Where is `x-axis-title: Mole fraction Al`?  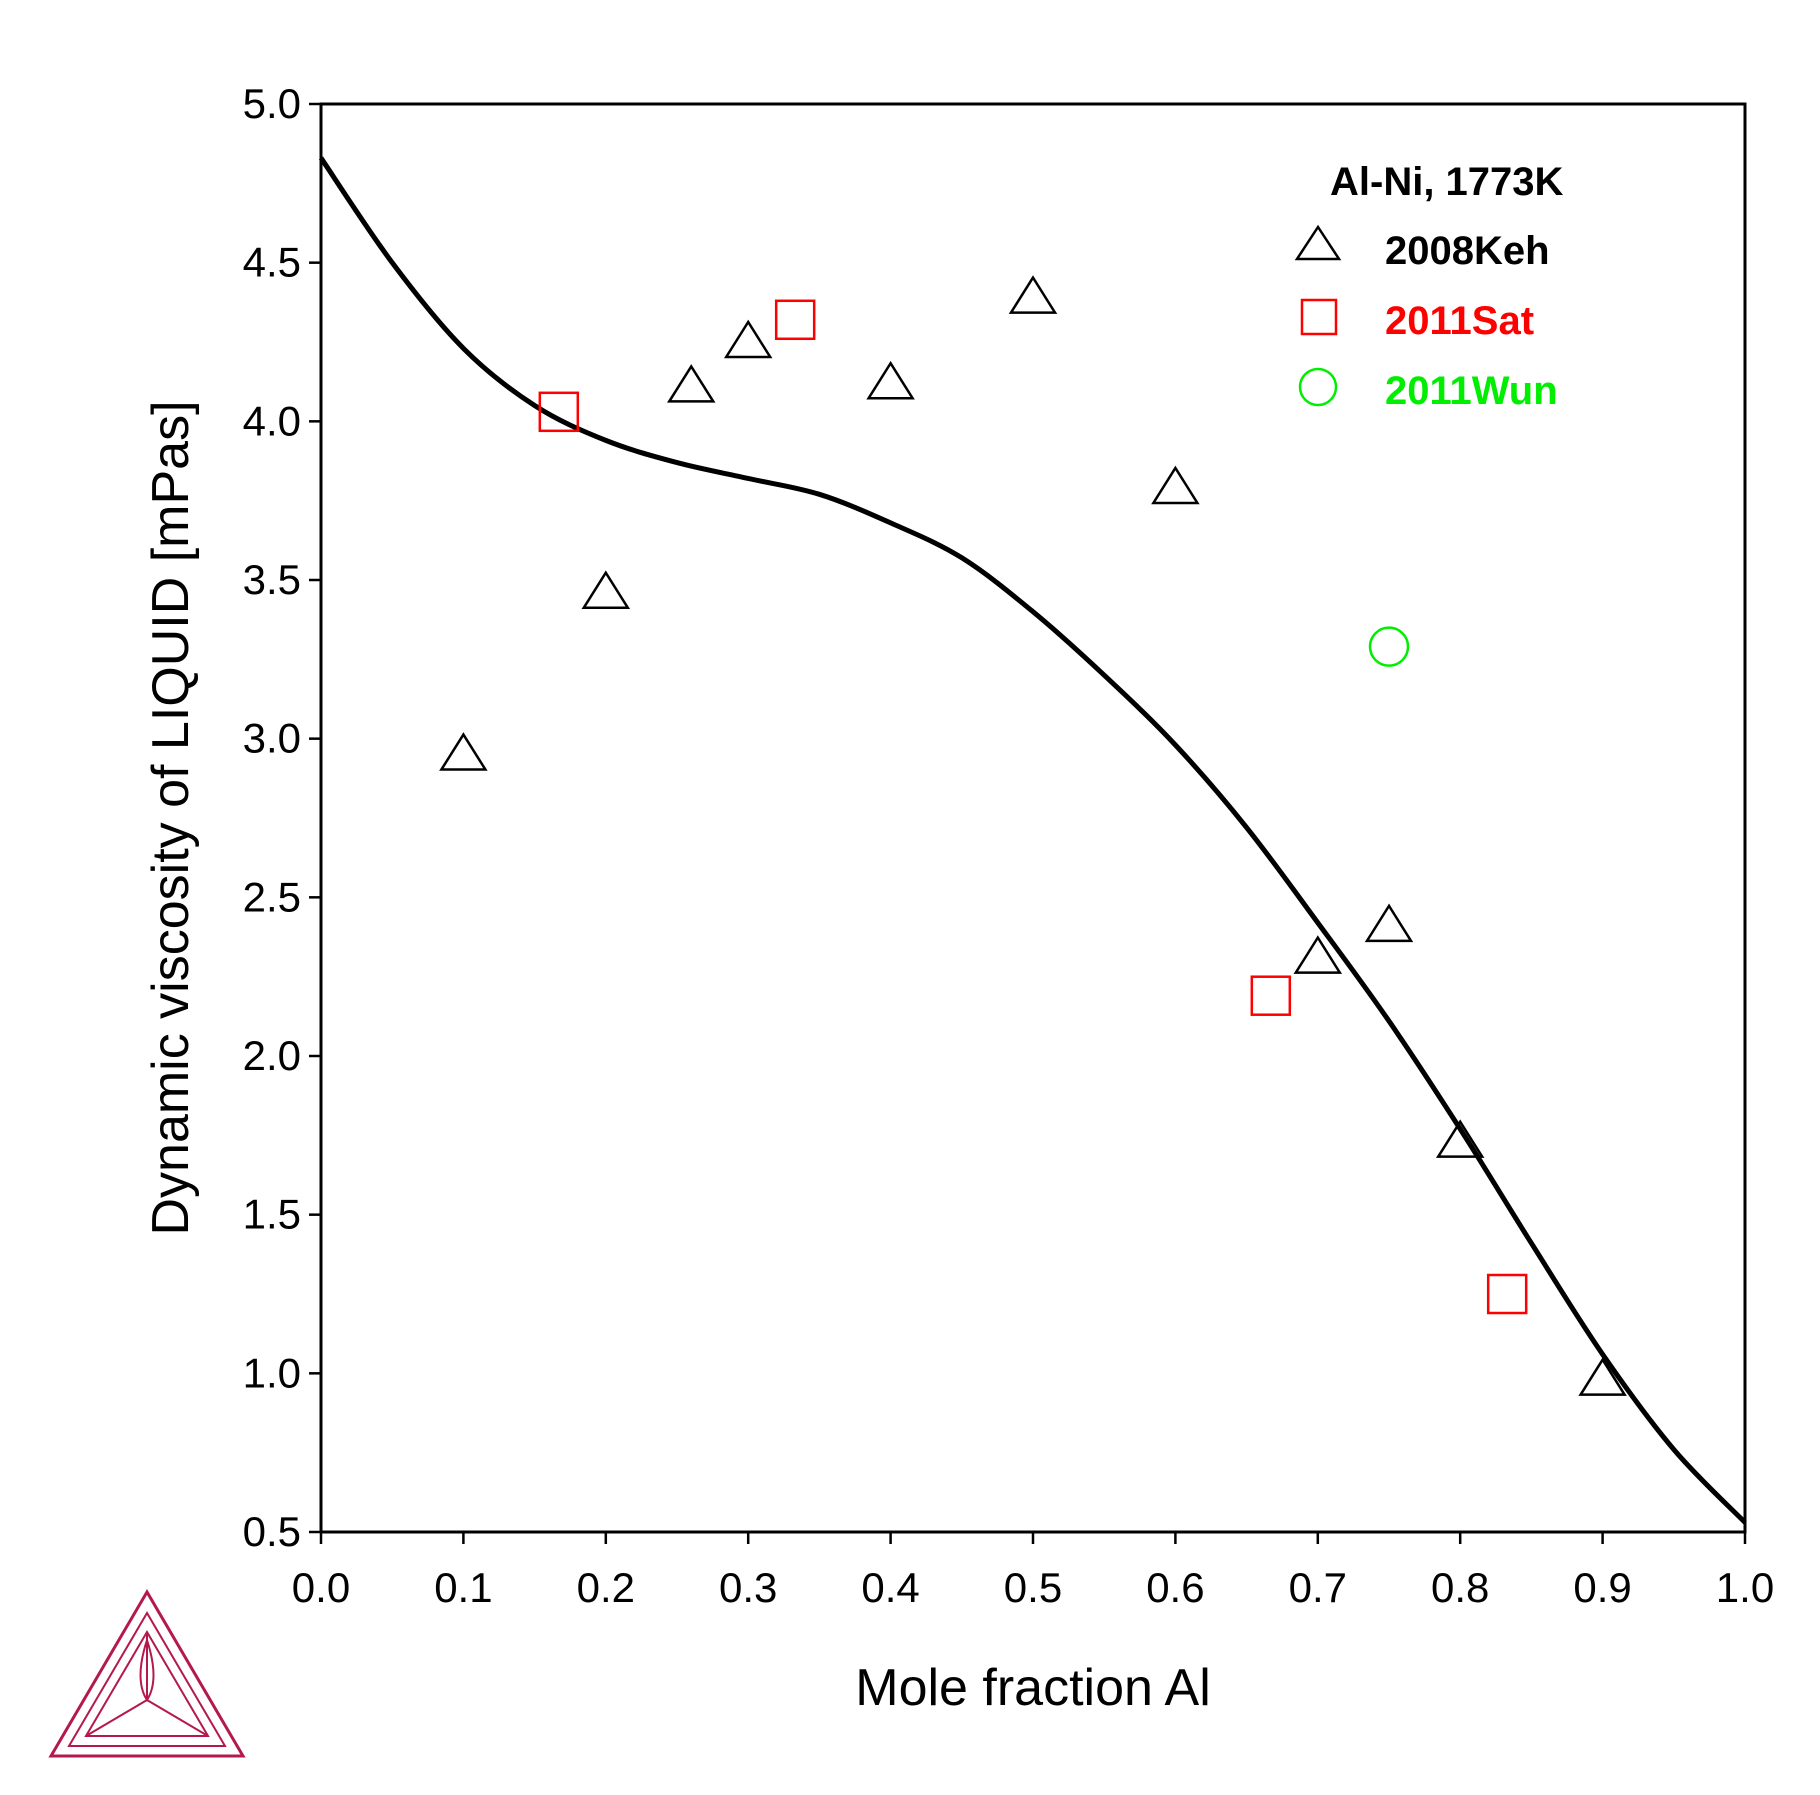 x-axis-title: Mole fraction Al is located at coordinates (1033, 1688).